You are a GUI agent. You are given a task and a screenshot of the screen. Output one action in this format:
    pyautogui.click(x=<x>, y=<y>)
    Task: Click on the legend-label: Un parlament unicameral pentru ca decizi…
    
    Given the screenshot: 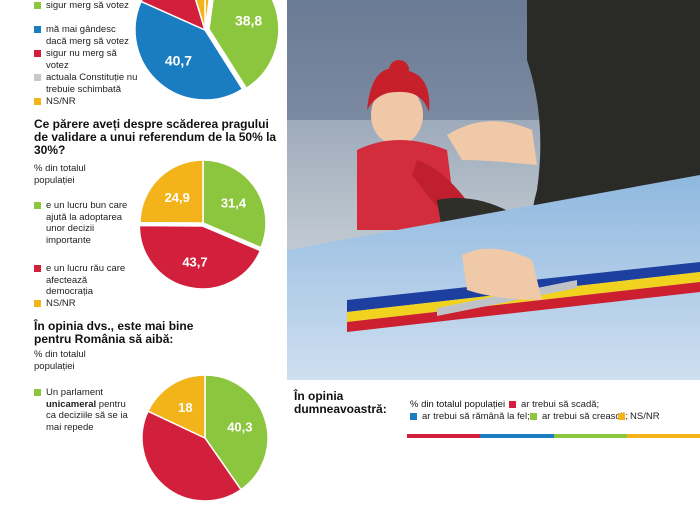 What is the action you would take?
    pyautogui.click(x=87, y=410)
    